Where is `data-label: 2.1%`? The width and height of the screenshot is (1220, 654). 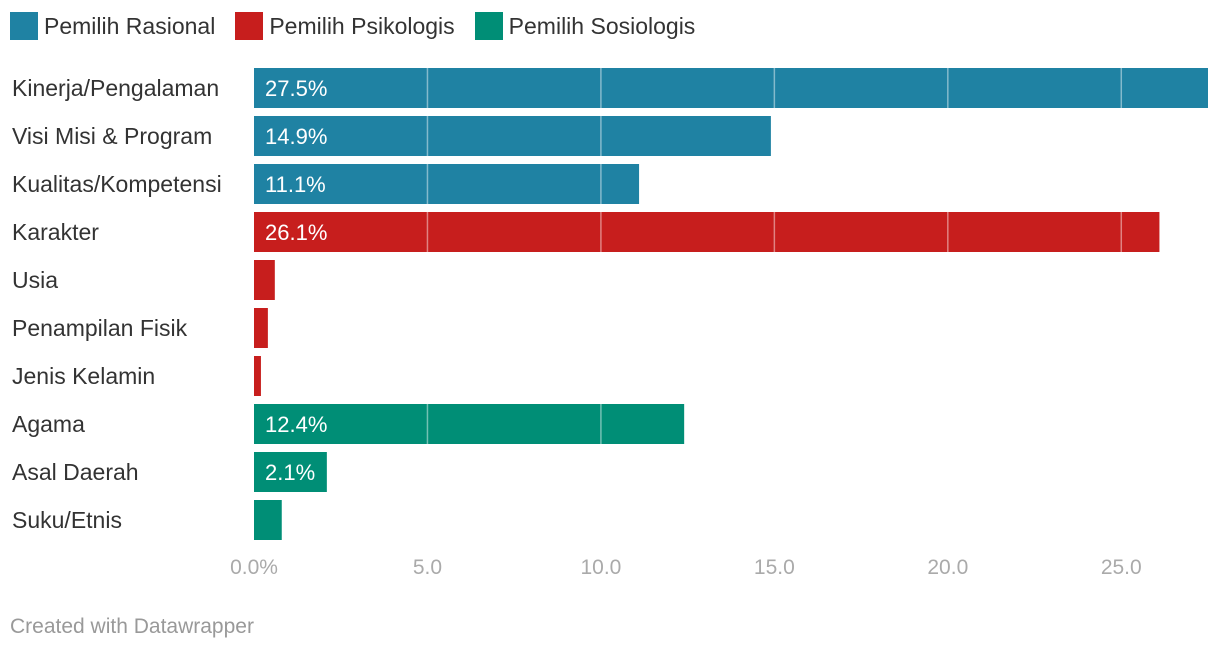 data-label: 2.1% is located at coordinates (290, 472).